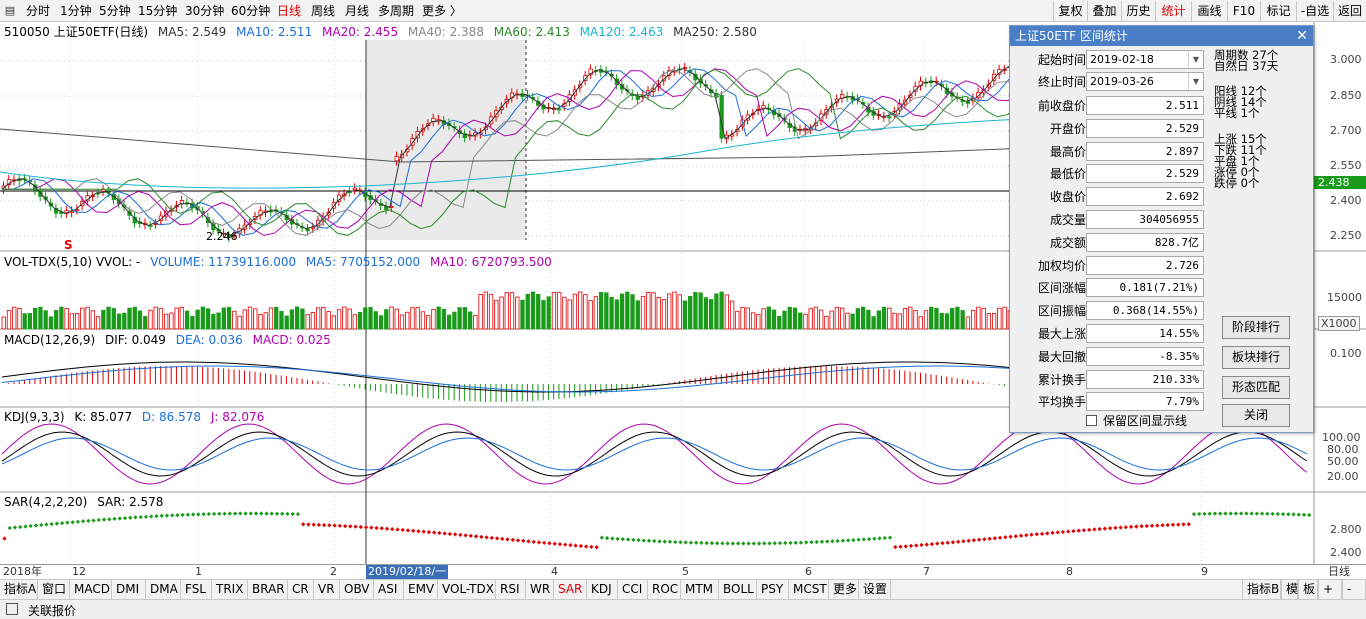 The image size is (1366, 619). Describe the element at coordinates (1104, 11) in the screenshot. I see `toolbar-button-1: 叠加` at that location.